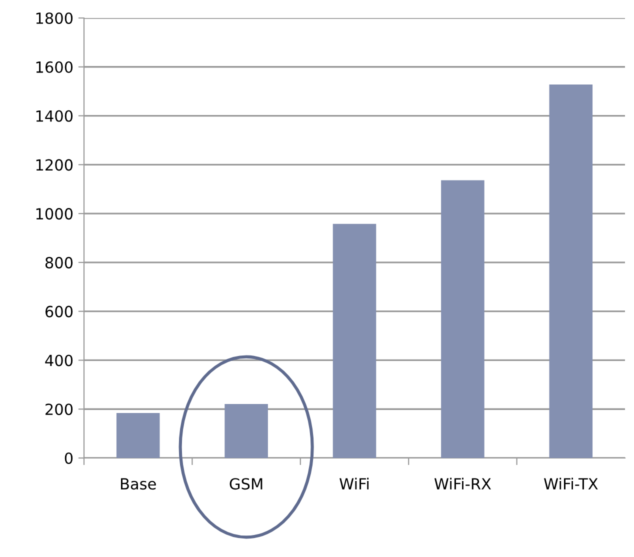  Describe the element at coordinates (354, 484) in the screenshot. I see `x-tick-label: WiFi` at that location.